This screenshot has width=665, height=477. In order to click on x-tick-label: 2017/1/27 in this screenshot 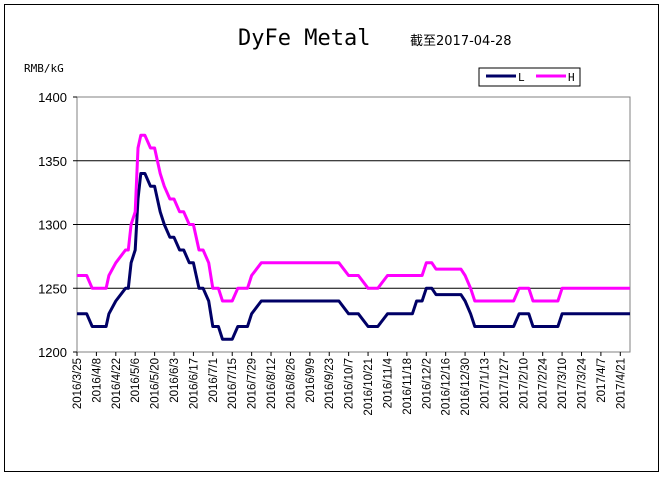, I will do `click(505, 383)`.